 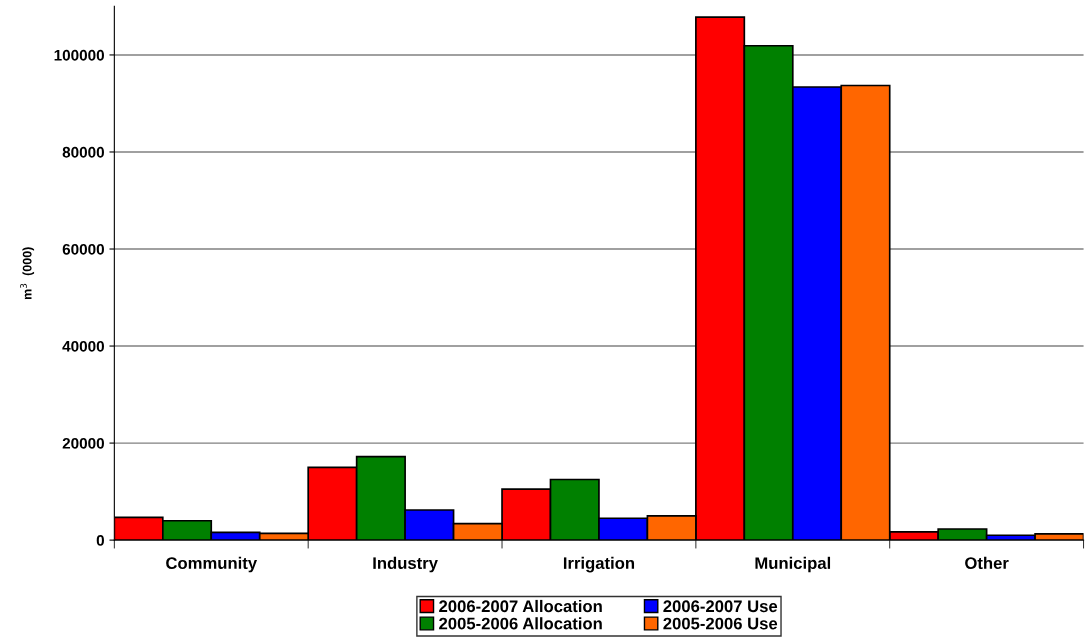 I want to click on x-tick-label: Community, so click(x=212, y=564).